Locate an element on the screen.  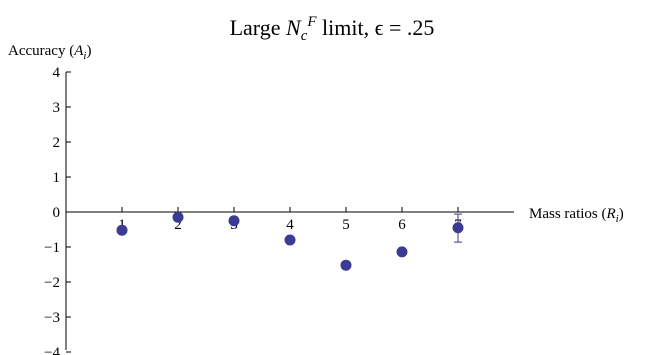
y-axis-label-text: Accuracy ( is located at coordinates (41, 51).